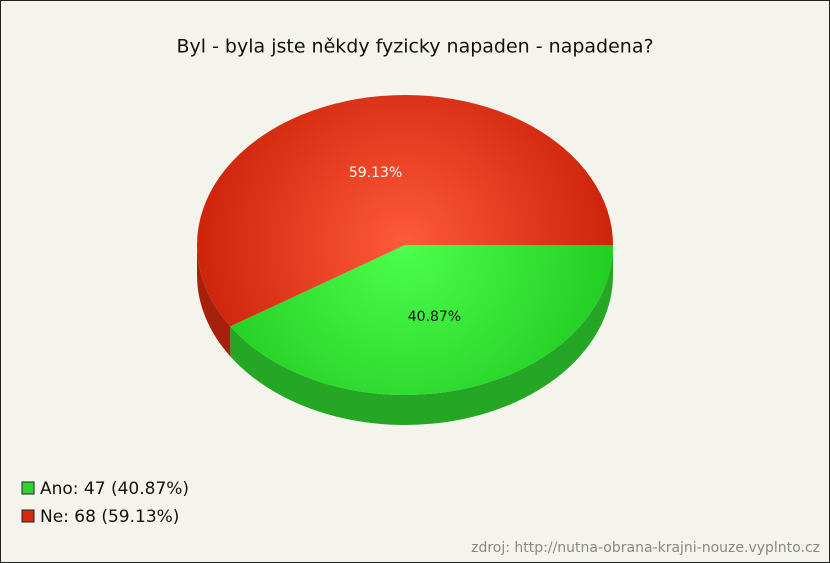 This screenshot has width=830, height=563. I want to click on slice-label: 40.87%, so click(434, 317).